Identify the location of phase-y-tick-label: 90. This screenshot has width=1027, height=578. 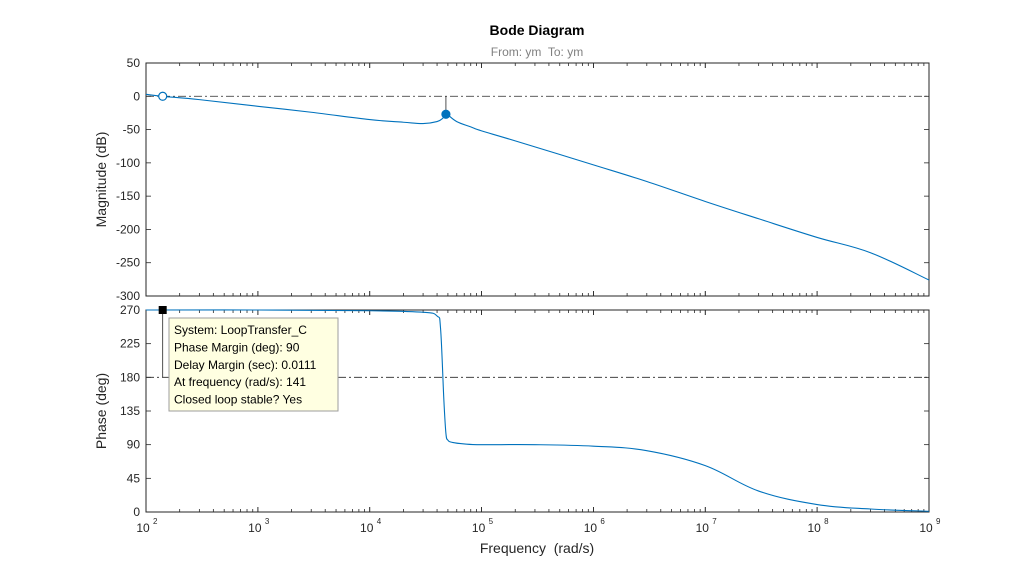
(134, 445).